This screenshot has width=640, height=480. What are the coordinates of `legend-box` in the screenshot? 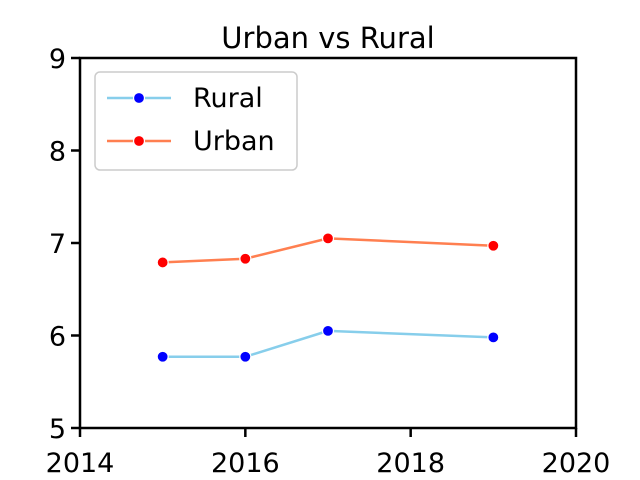 It's located at (196, 121).